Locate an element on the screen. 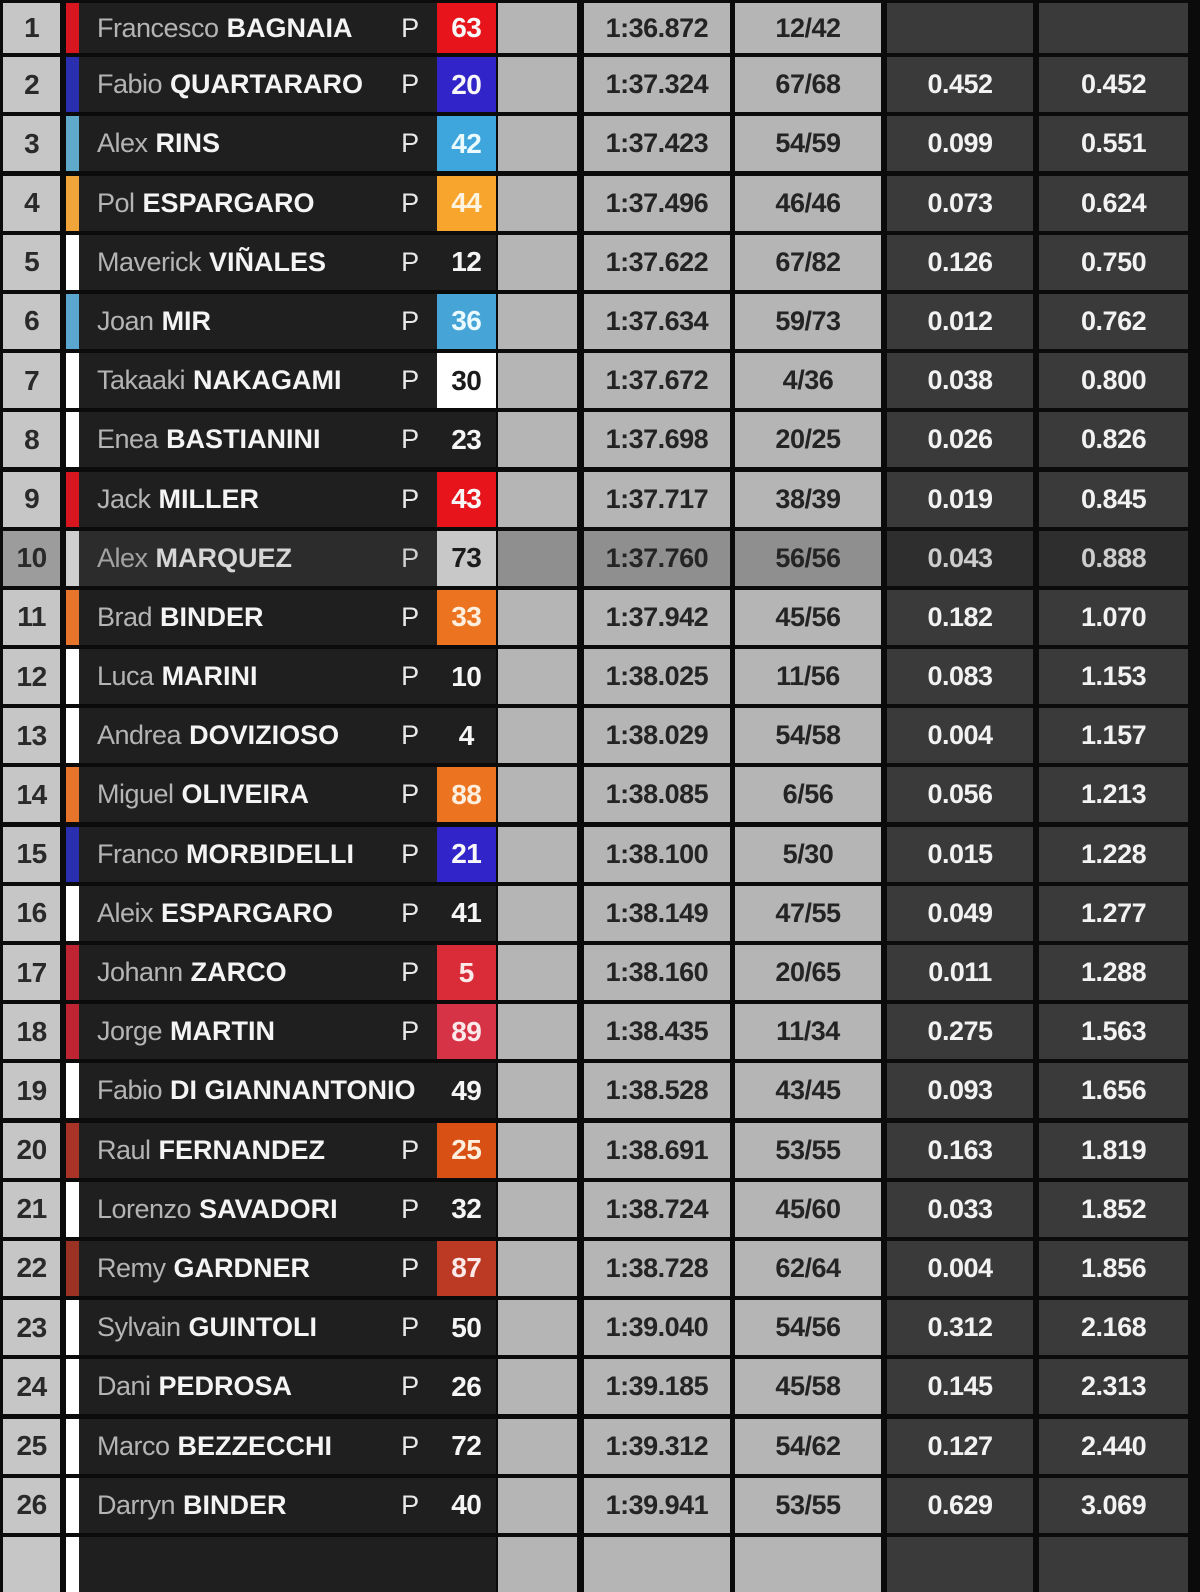 The image size is (1200, 1592). gap-leader-cell is located at coordinates (1114, 28).